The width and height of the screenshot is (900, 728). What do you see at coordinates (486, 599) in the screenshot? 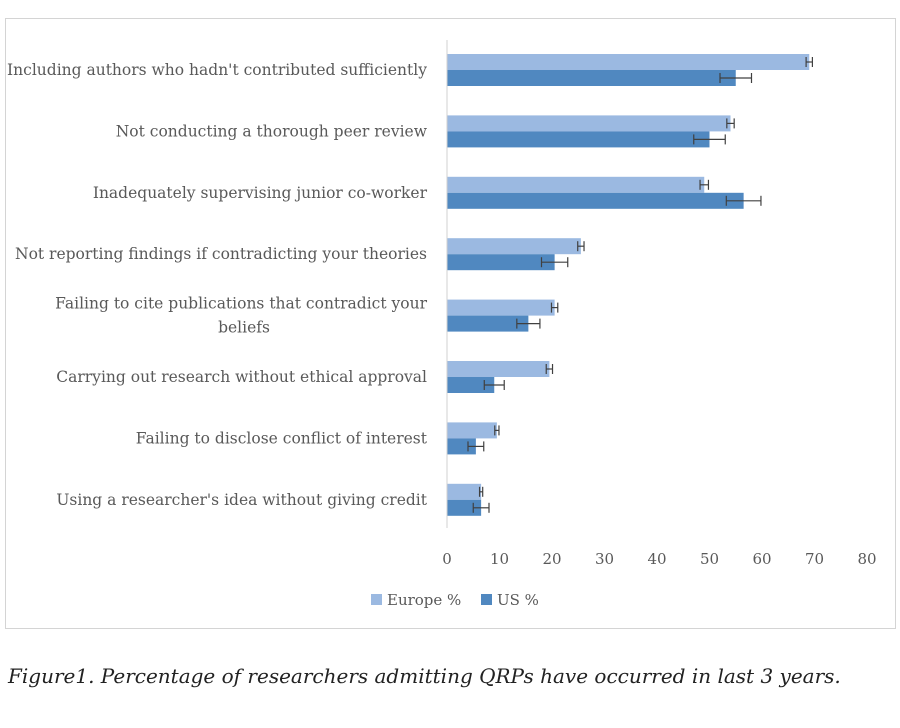
I see `legend-swatch-us` at bounding box center [486, 599].